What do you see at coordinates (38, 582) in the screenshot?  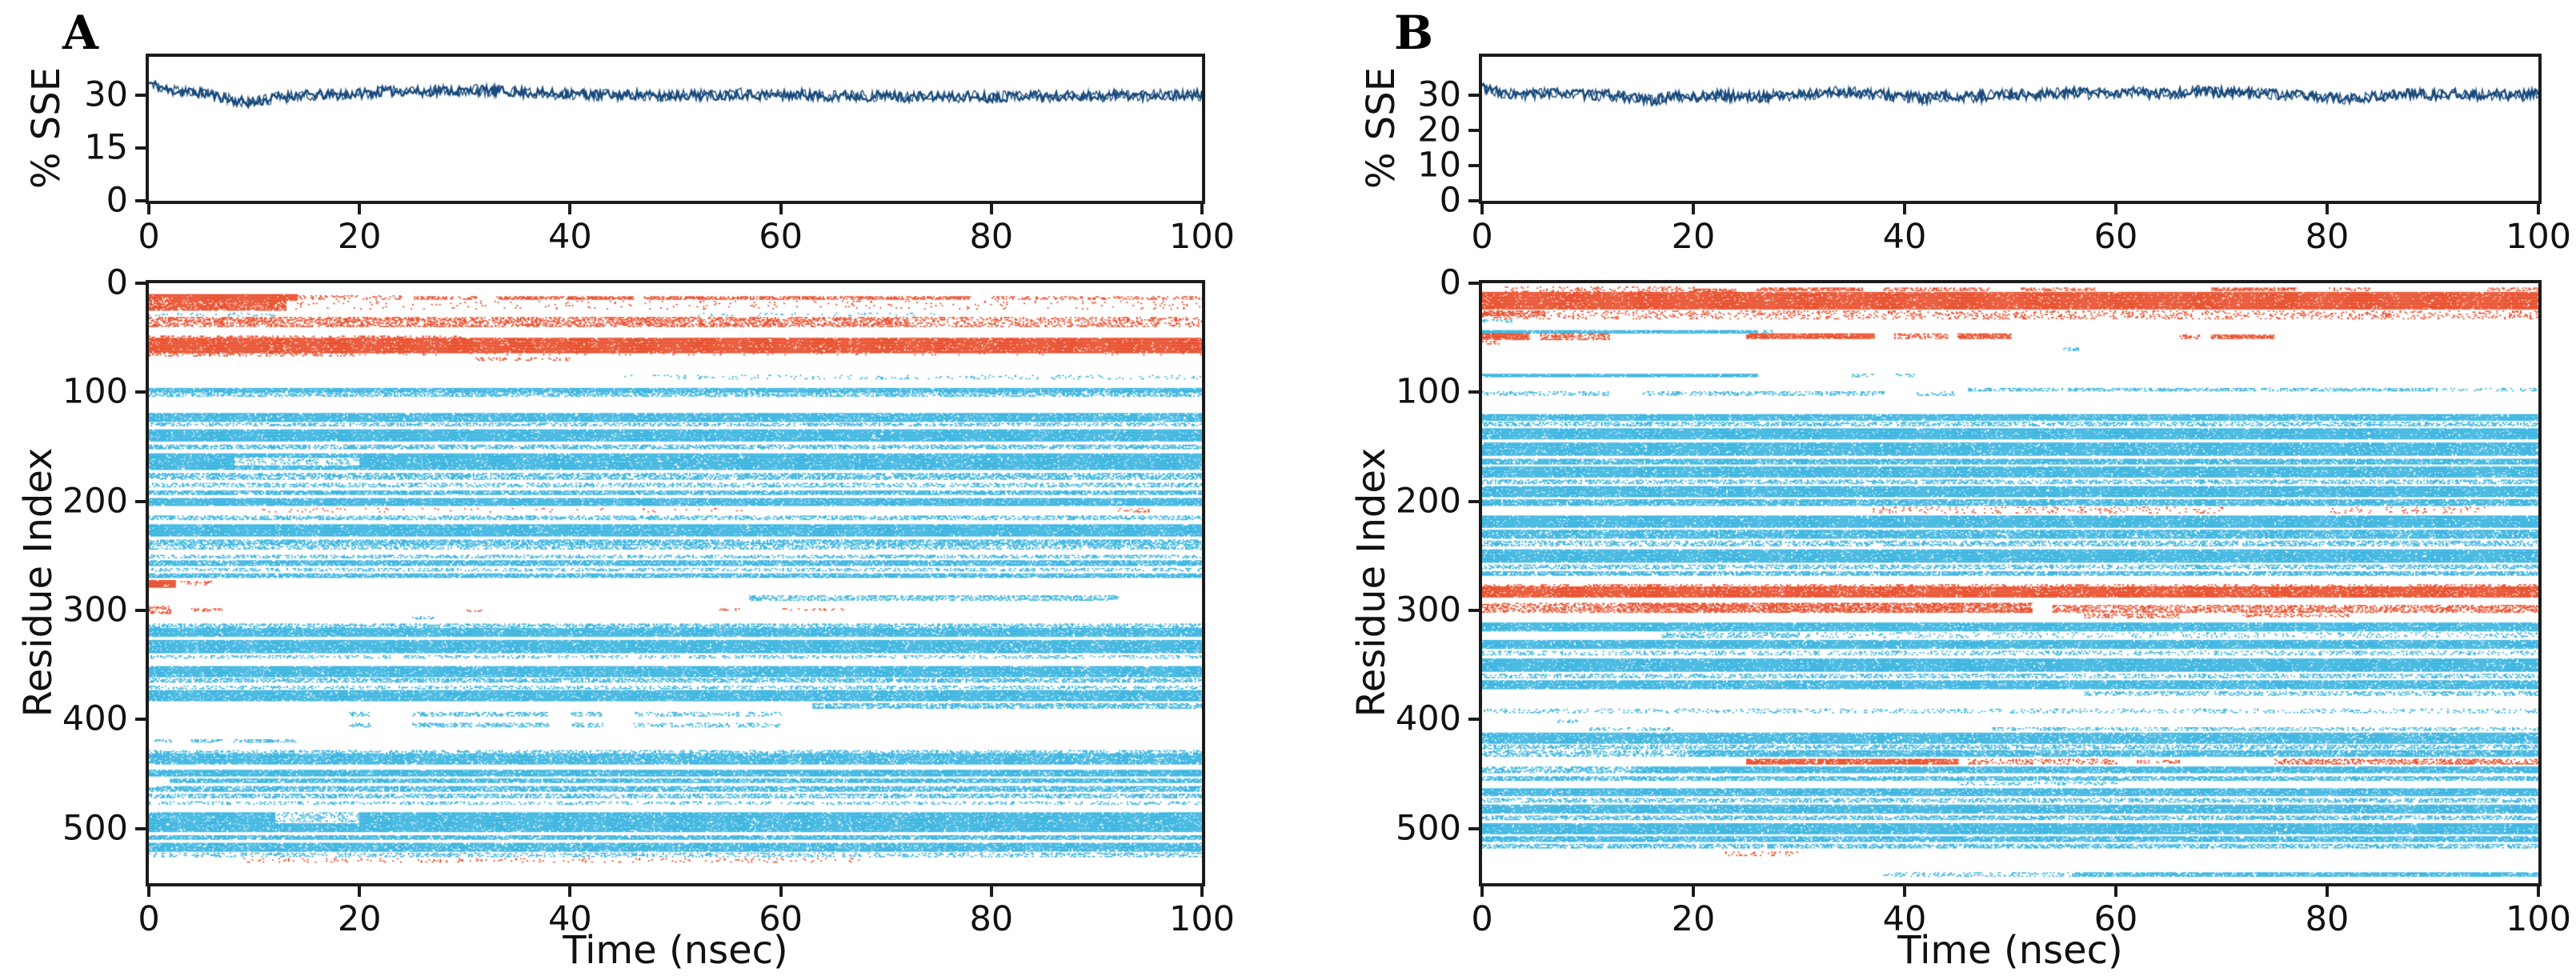 I see `y-axis-label-map-a: Residue Index` at bounding box center [38, 582].